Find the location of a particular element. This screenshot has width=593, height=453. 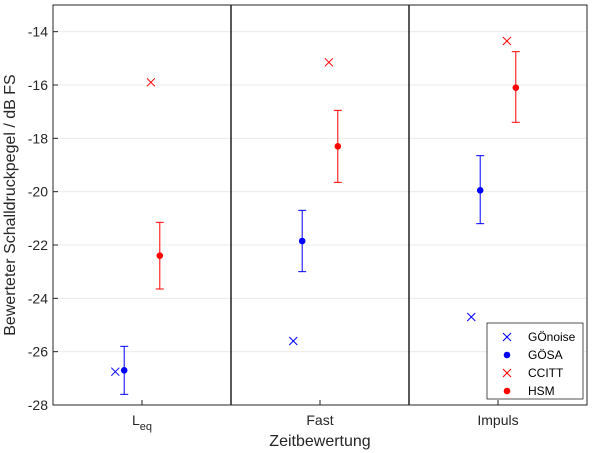

x-tick-label-main: Fast is located at coordinates (319, 420).